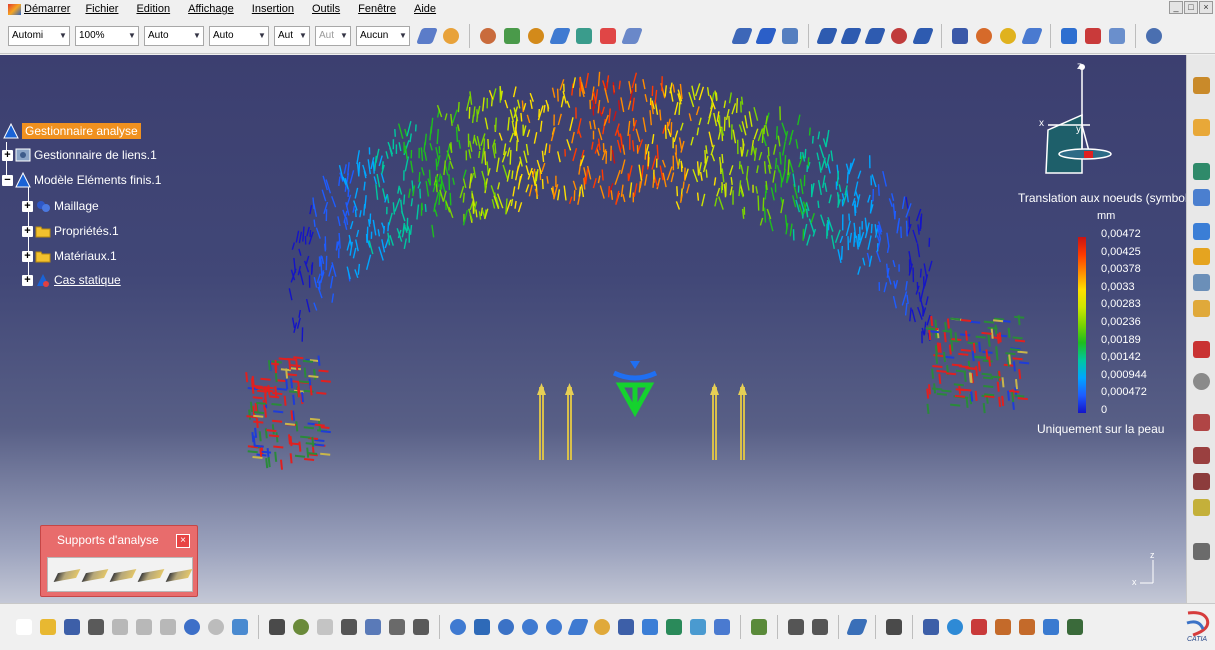 The image size is (1215, 650). I want to click on undo-icon, so click(192, 627).